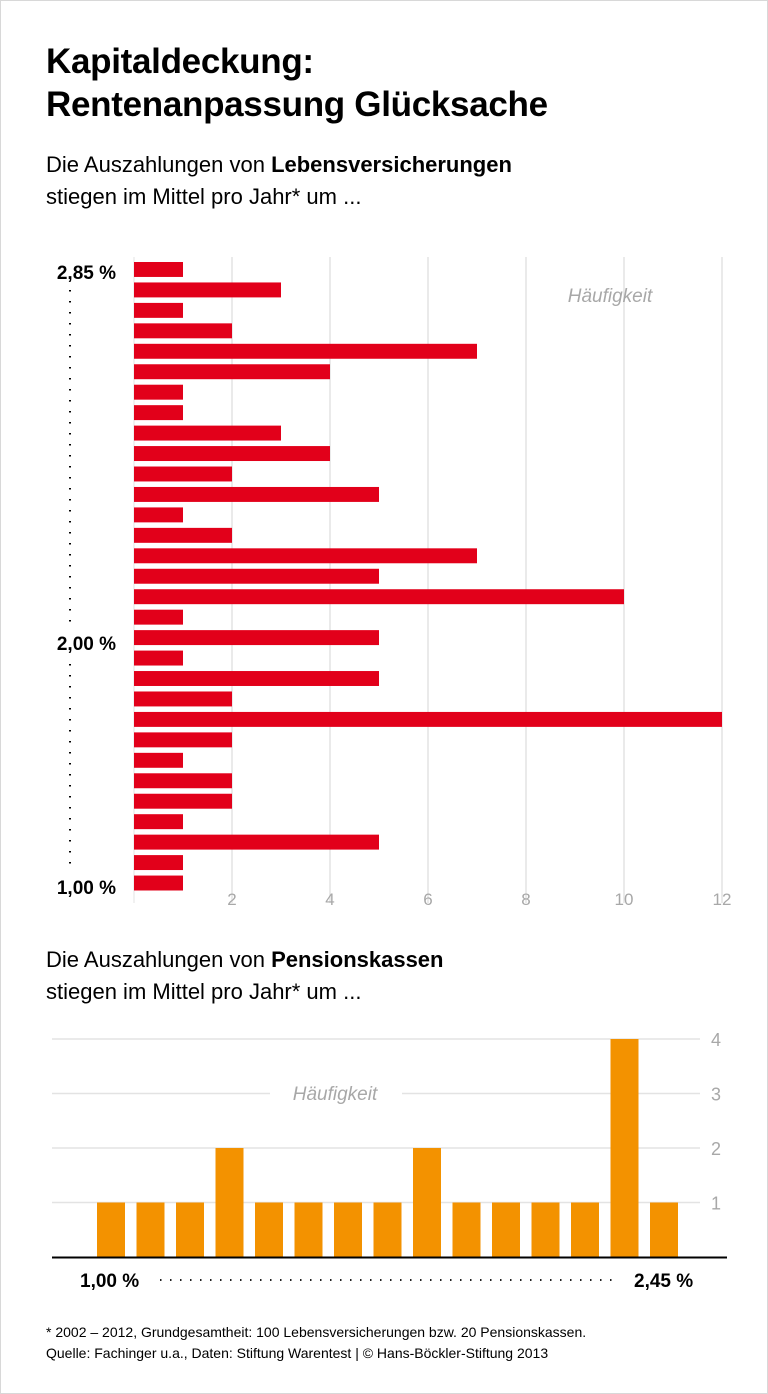 The image size is (768, 1394). What do you see at coordinates (716, 1095) in the screenshot?
I see `y-tick-label: 3` at bounding box center [716, 1095].